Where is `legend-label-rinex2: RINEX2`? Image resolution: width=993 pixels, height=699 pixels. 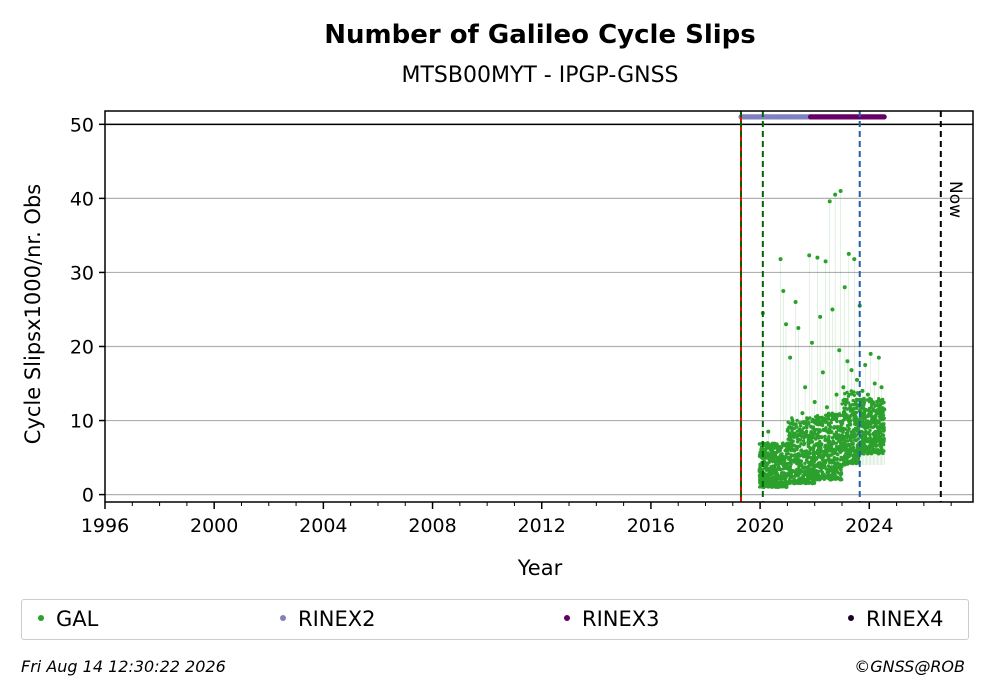 legend-label-rinex2: RINEX2 is located at coordinates (337, 619).